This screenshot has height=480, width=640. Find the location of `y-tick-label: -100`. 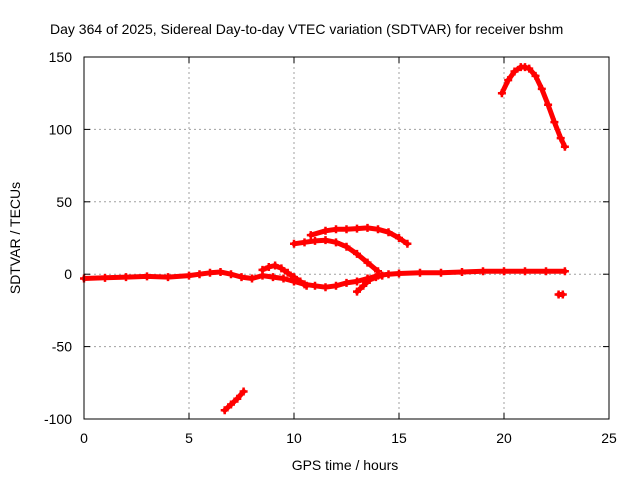

y-tick-label: -100 is located at coordinates (58, 419).